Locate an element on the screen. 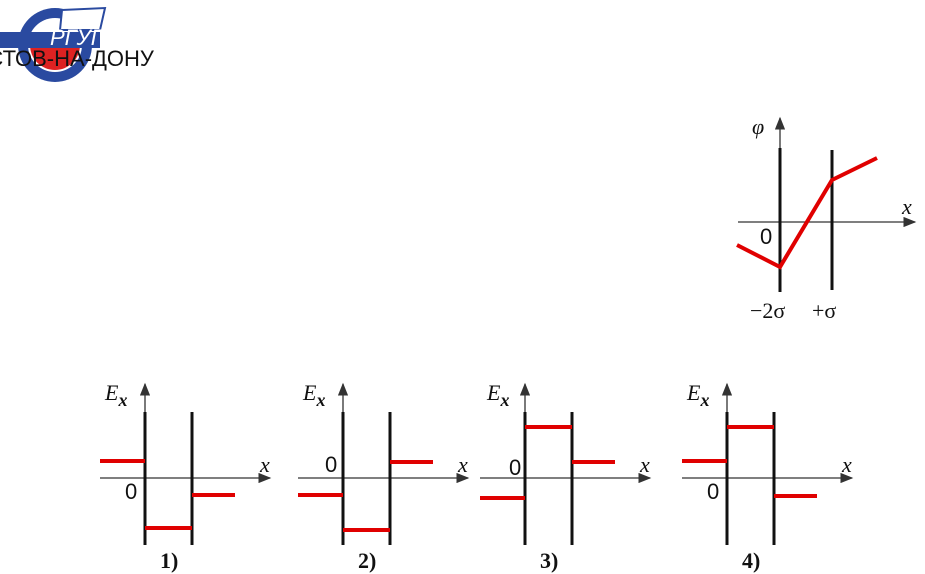 This screenshot has height=574, width=925. caption: 2) is located at coordinates (367, 560).